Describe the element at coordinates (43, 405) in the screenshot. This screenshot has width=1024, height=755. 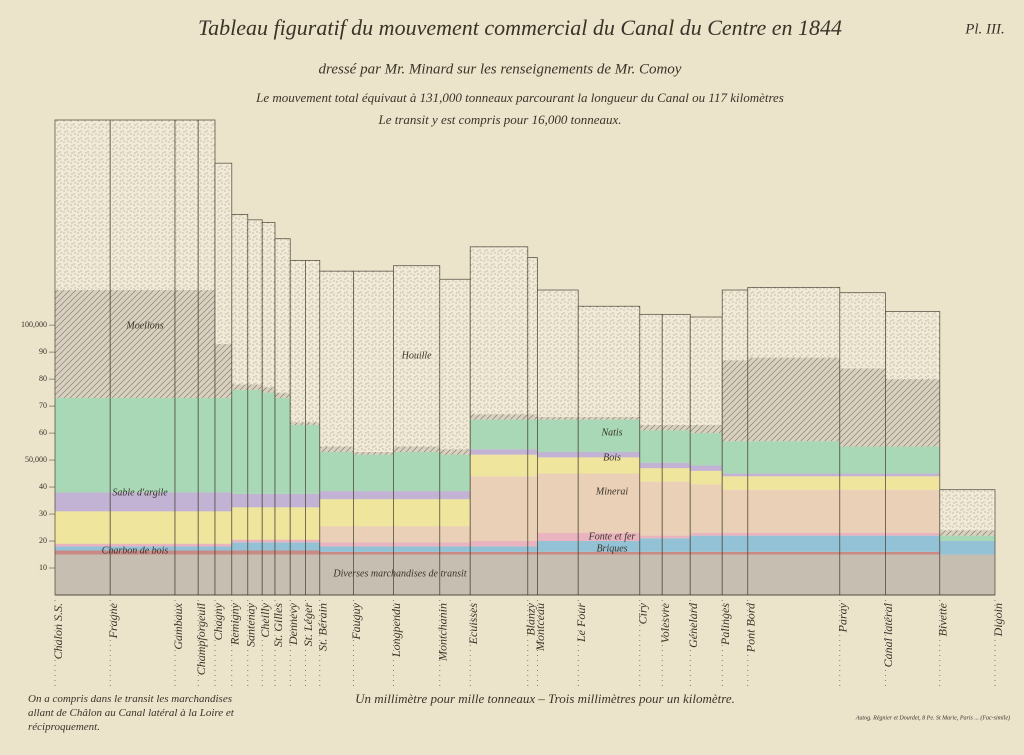
I see `y-tick-label: 70` at that location.